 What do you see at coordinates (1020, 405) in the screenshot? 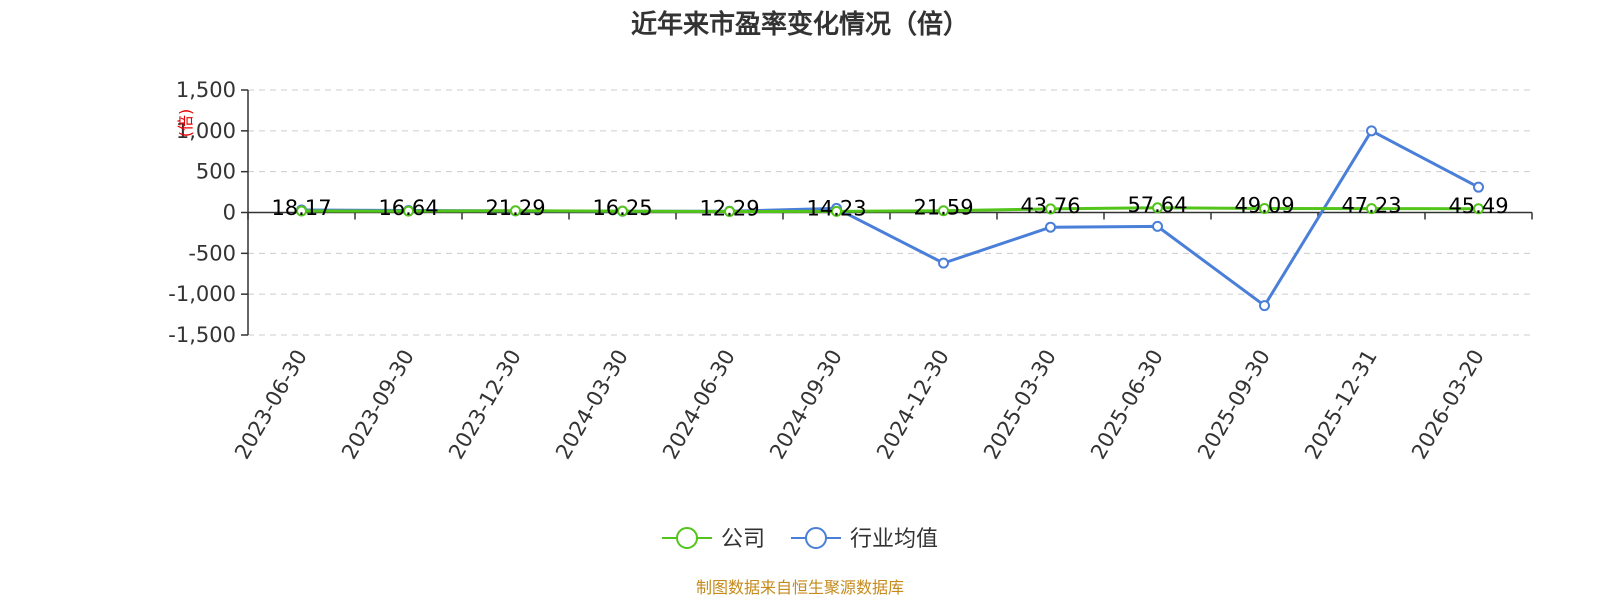
I see `x-tick-label: 2025-03-30` at bounding box center [1020, 405].